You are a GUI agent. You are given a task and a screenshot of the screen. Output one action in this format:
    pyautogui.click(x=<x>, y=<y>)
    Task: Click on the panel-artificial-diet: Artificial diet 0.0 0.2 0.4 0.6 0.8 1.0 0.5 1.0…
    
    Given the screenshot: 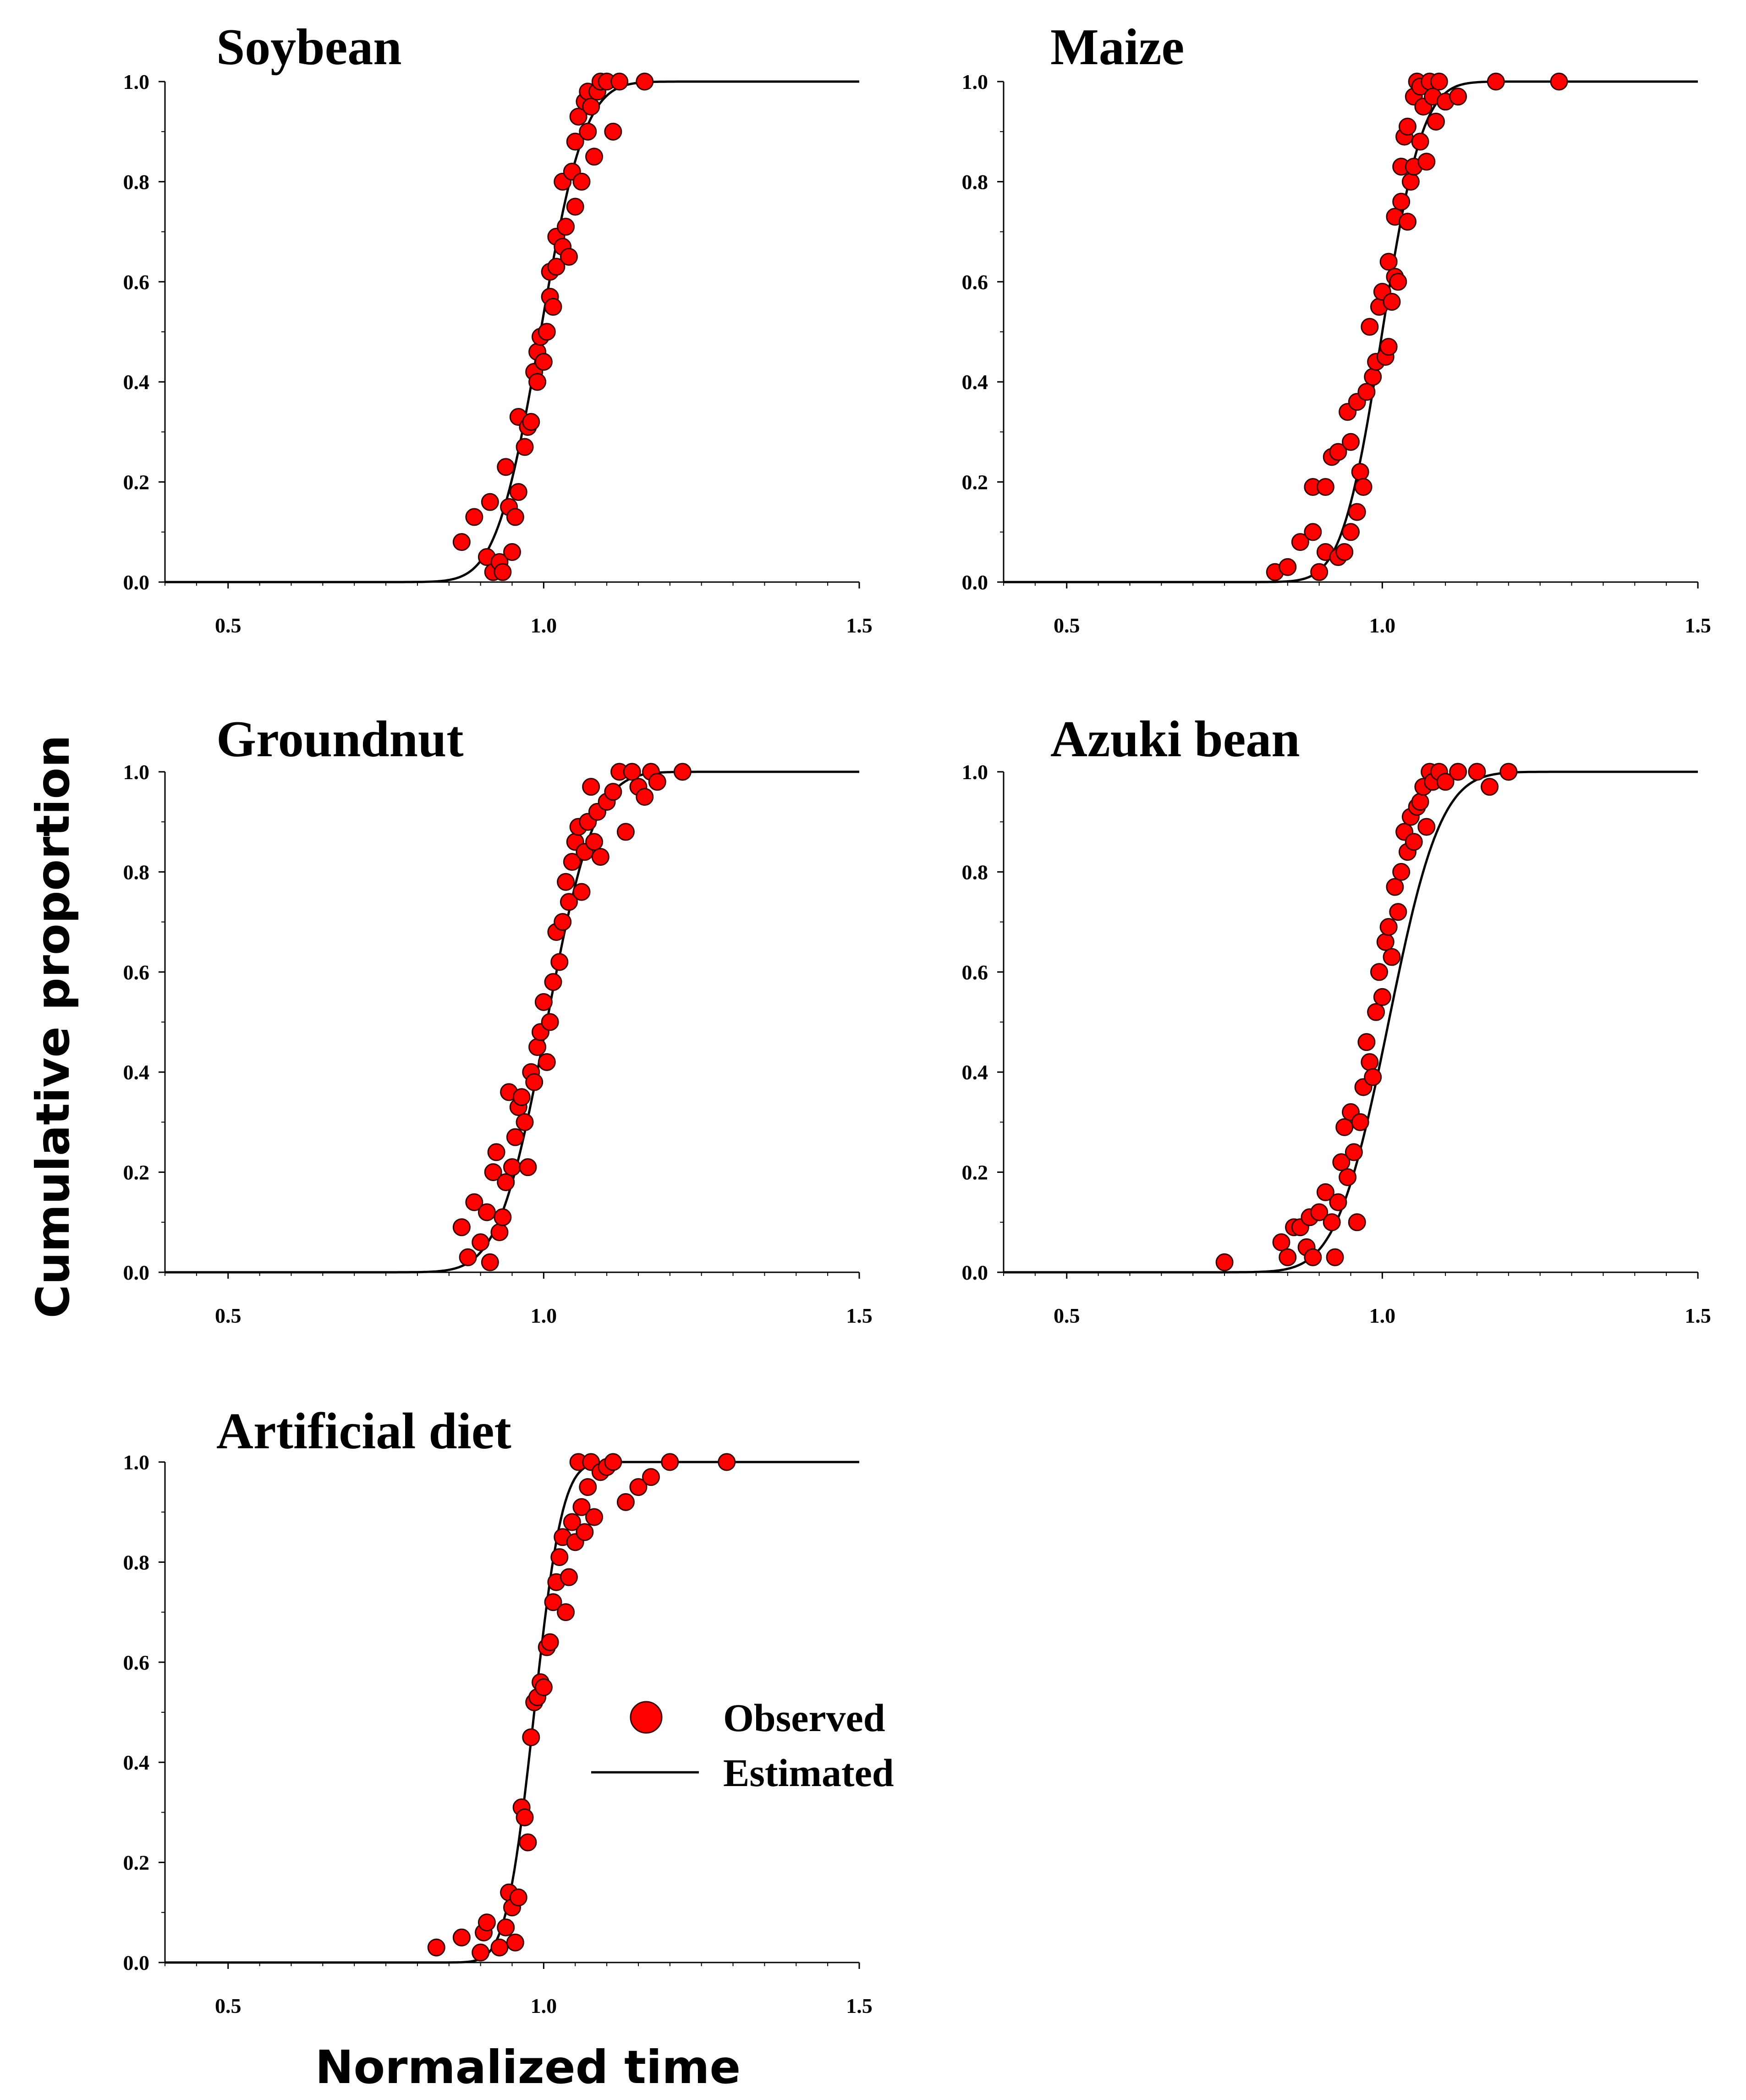 What is the action you would take?
    pyautogui.click(x=498, y=1710)
    